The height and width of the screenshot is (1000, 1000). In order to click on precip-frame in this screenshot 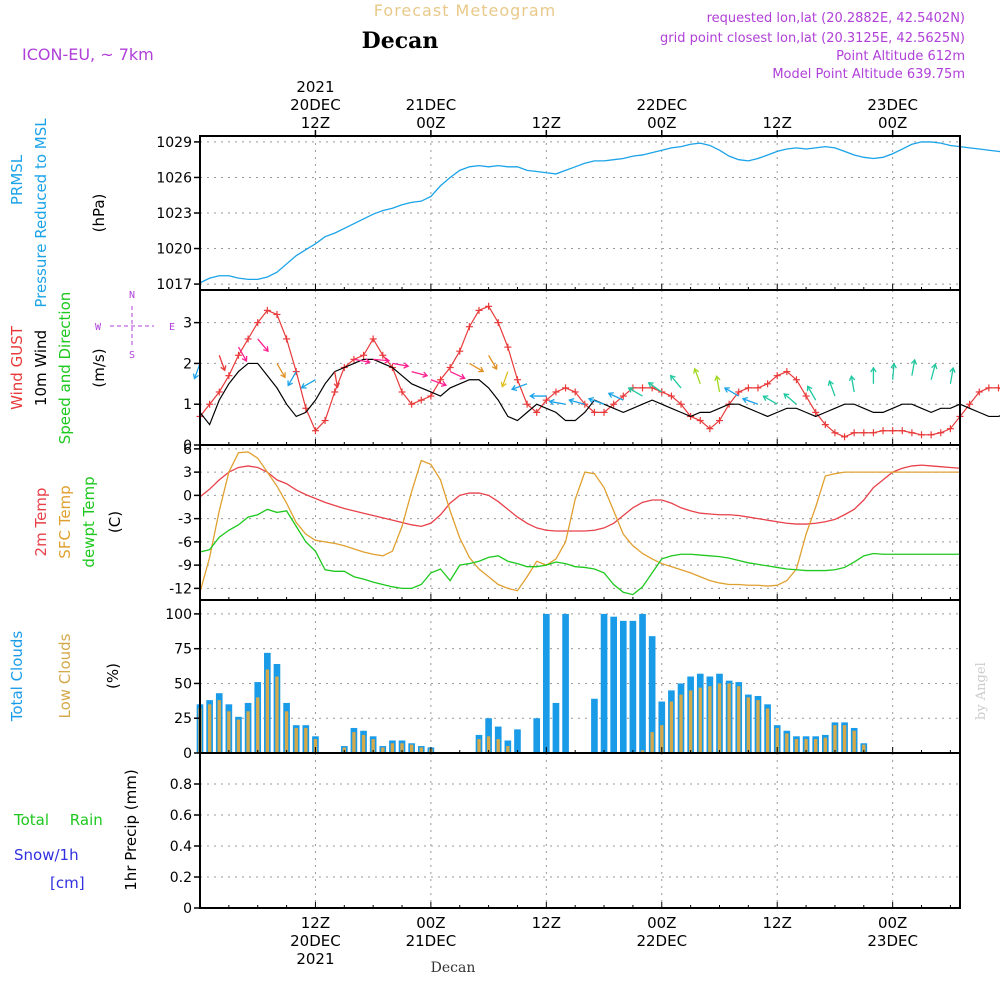, I will do `click(580, 830)`.